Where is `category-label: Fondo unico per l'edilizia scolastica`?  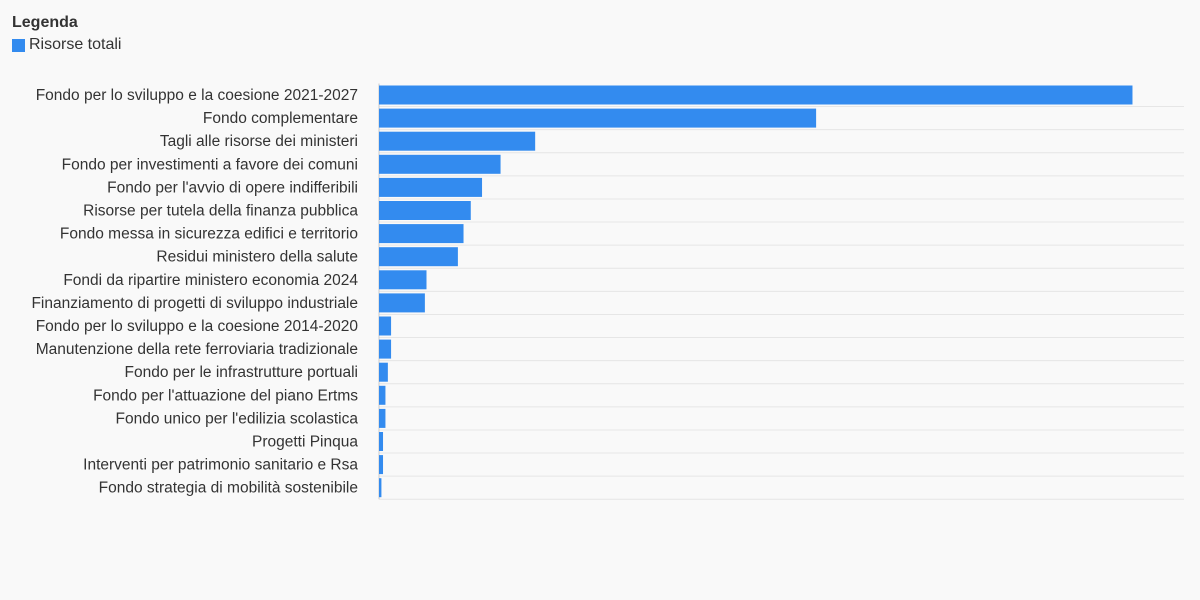
category-label: Fondo unico per l'edilizia scolastica is located at coordinates (237, 418).